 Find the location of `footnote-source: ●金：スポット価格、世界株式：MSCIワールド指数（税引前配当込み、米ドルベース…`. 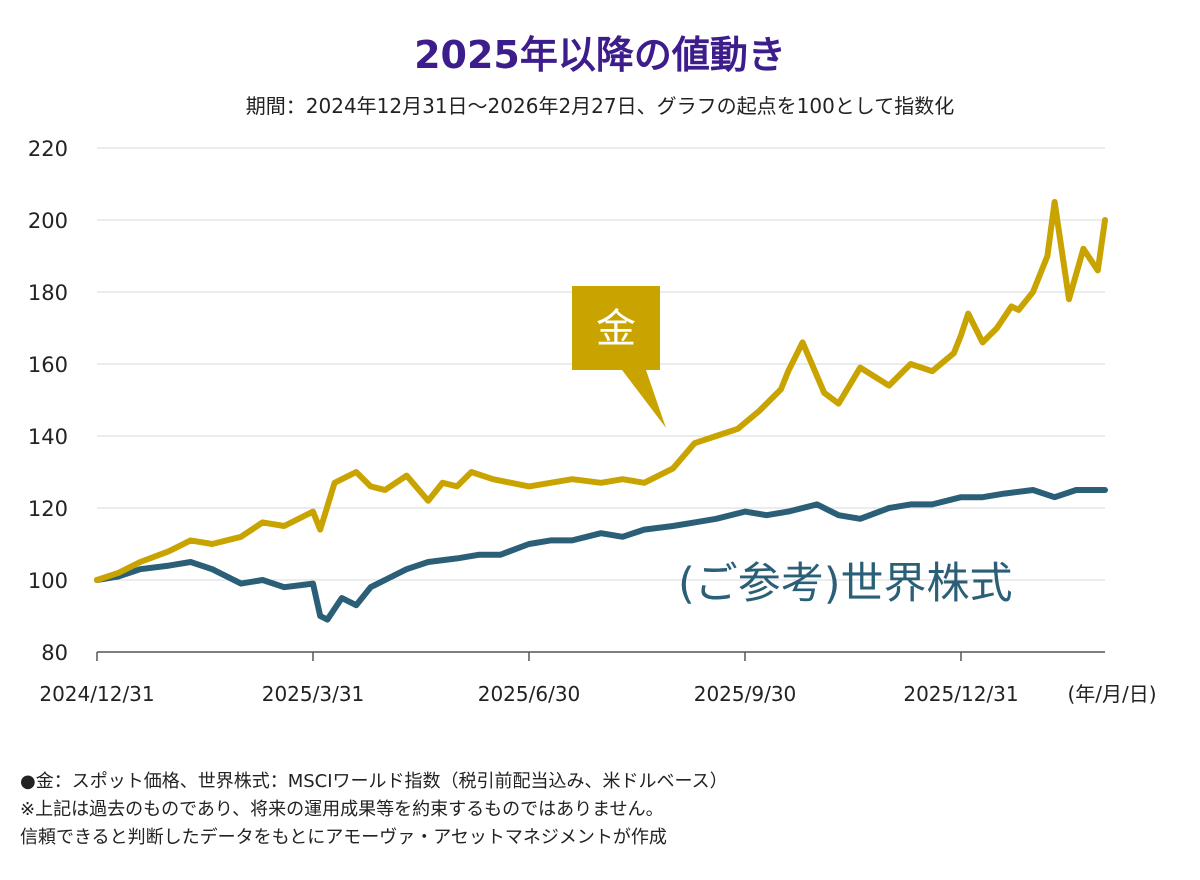

footnote-source: ●金：スポット価格、世界株式：MSCIワールド指数（税引前配当込み、米ドルベース… is located at coordinates (374, 781).